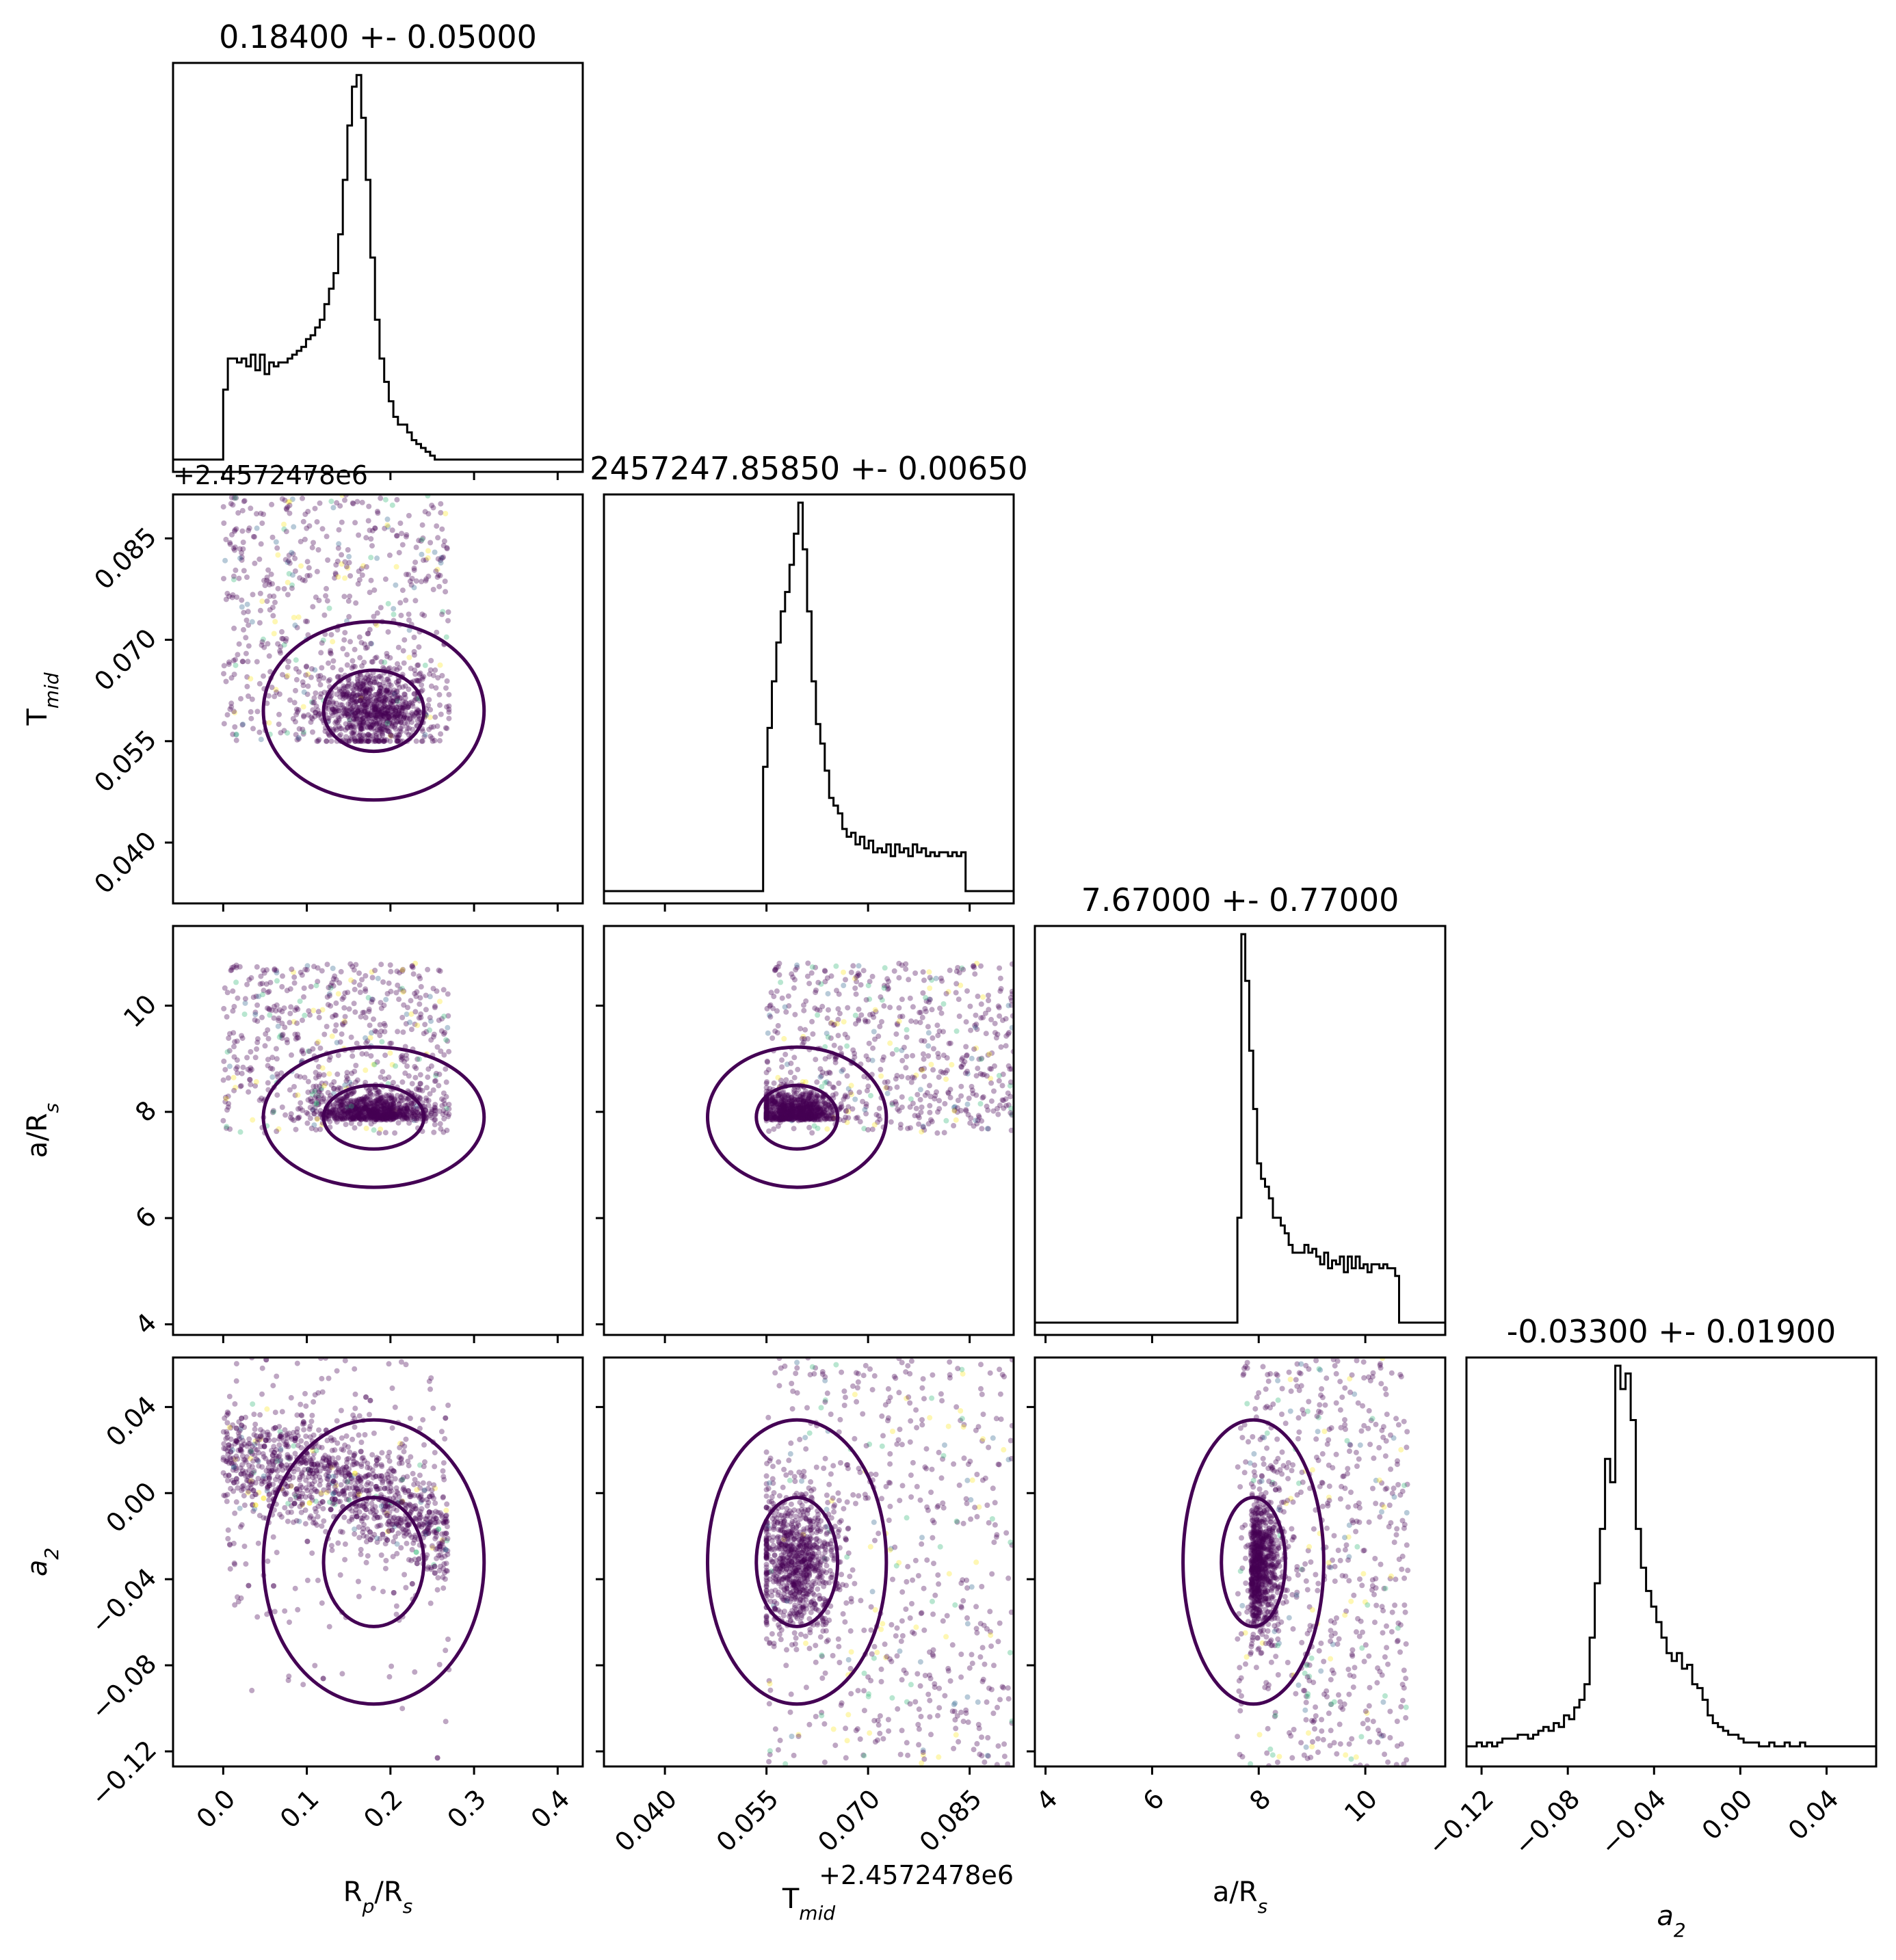 The image size is (1896, 1960). What do you see at coordinates (809, 696) in the screenshot?
I see `histogram-step-line` at bounding box center [809, 696].